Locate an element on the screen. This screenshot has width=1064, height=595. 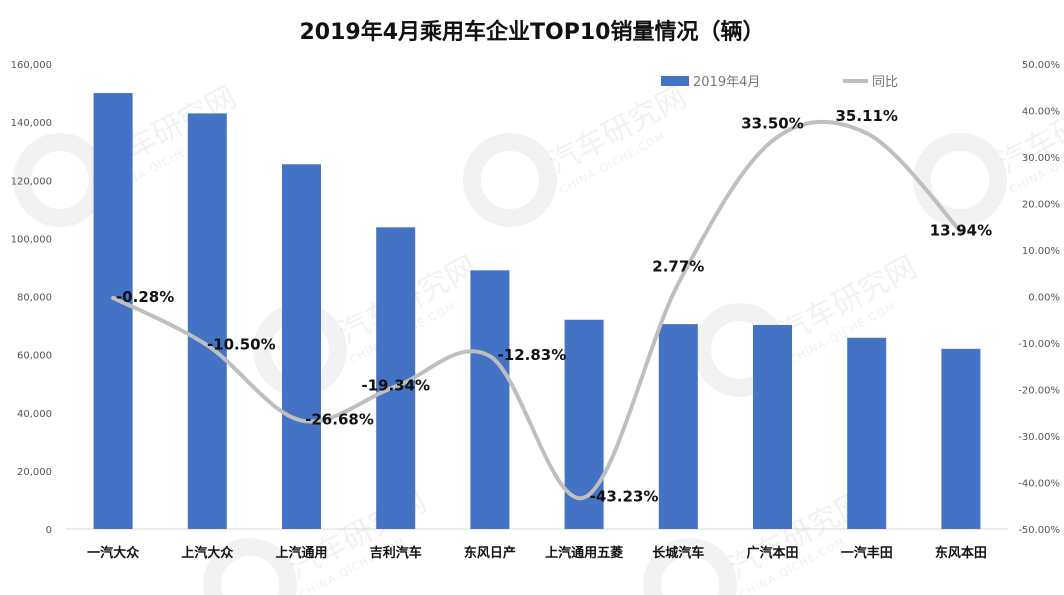
y-left-tick-label: 20,000 is located at coordinates (34, 472).